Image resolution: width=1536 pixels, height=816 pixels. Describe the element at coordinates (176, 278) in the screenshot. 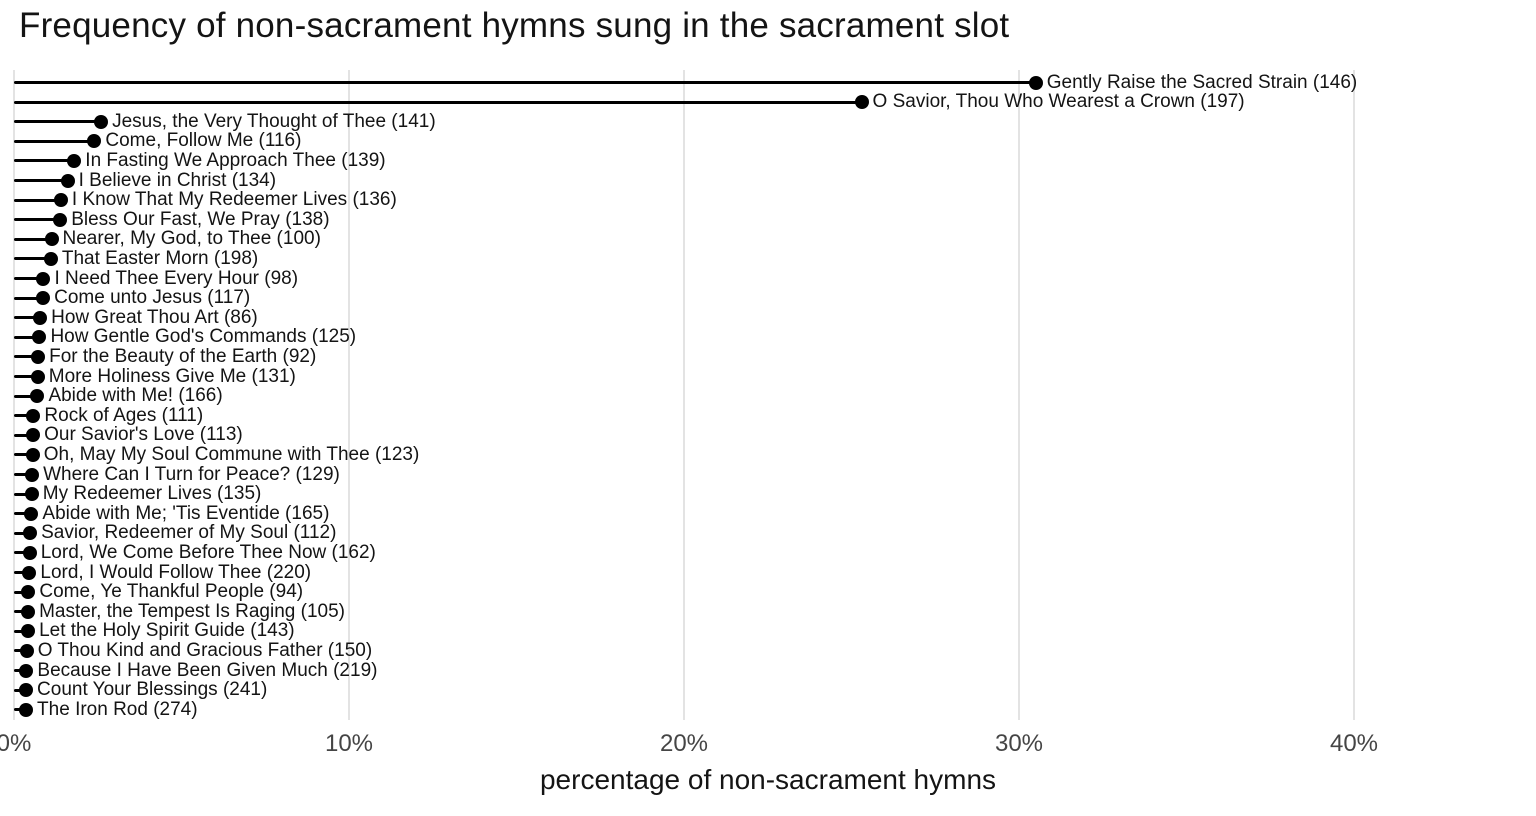

I see `hymn-label: I Need Thee Every Hour (98)` at that location.